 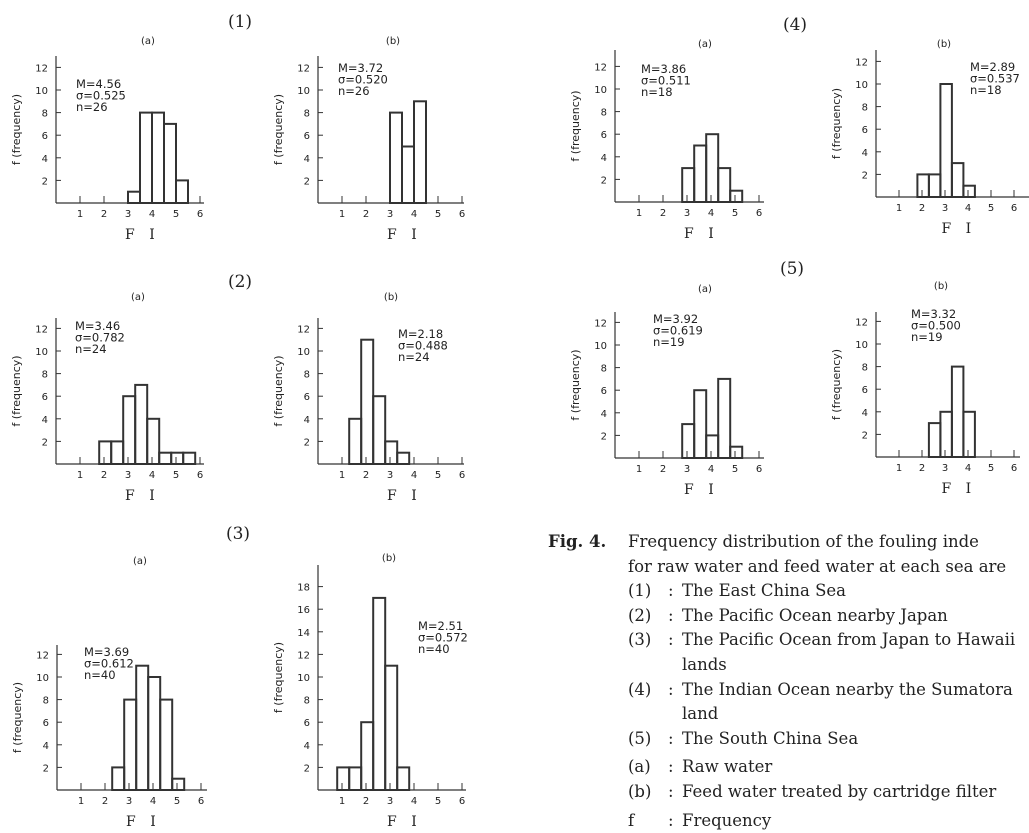 What do you see at coordinates (138, 297) in the screenshot?
I see `subplot-label: (a)` at bounding box center [138, 297].